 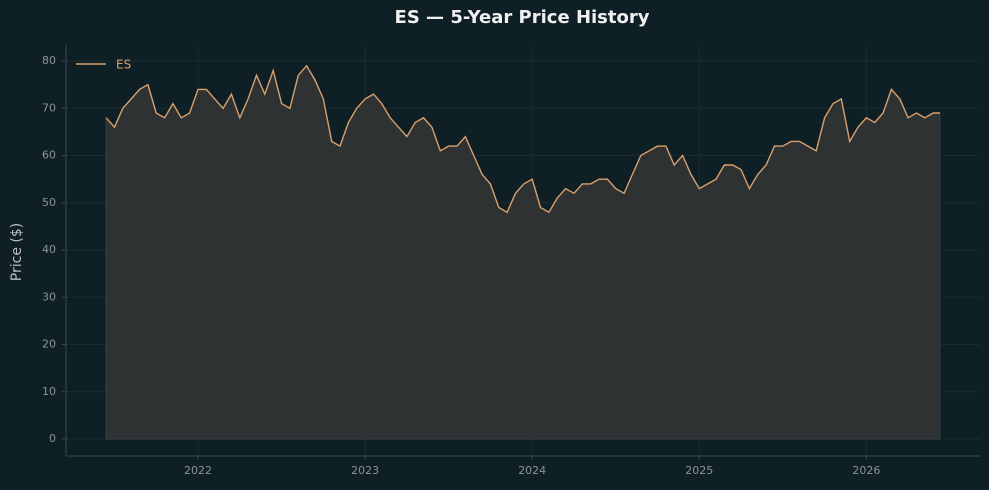 What do you see at coordinates (49, 249) in the screenshot?
I see `y-tick-label: 40` at bounding box center [49, 249].